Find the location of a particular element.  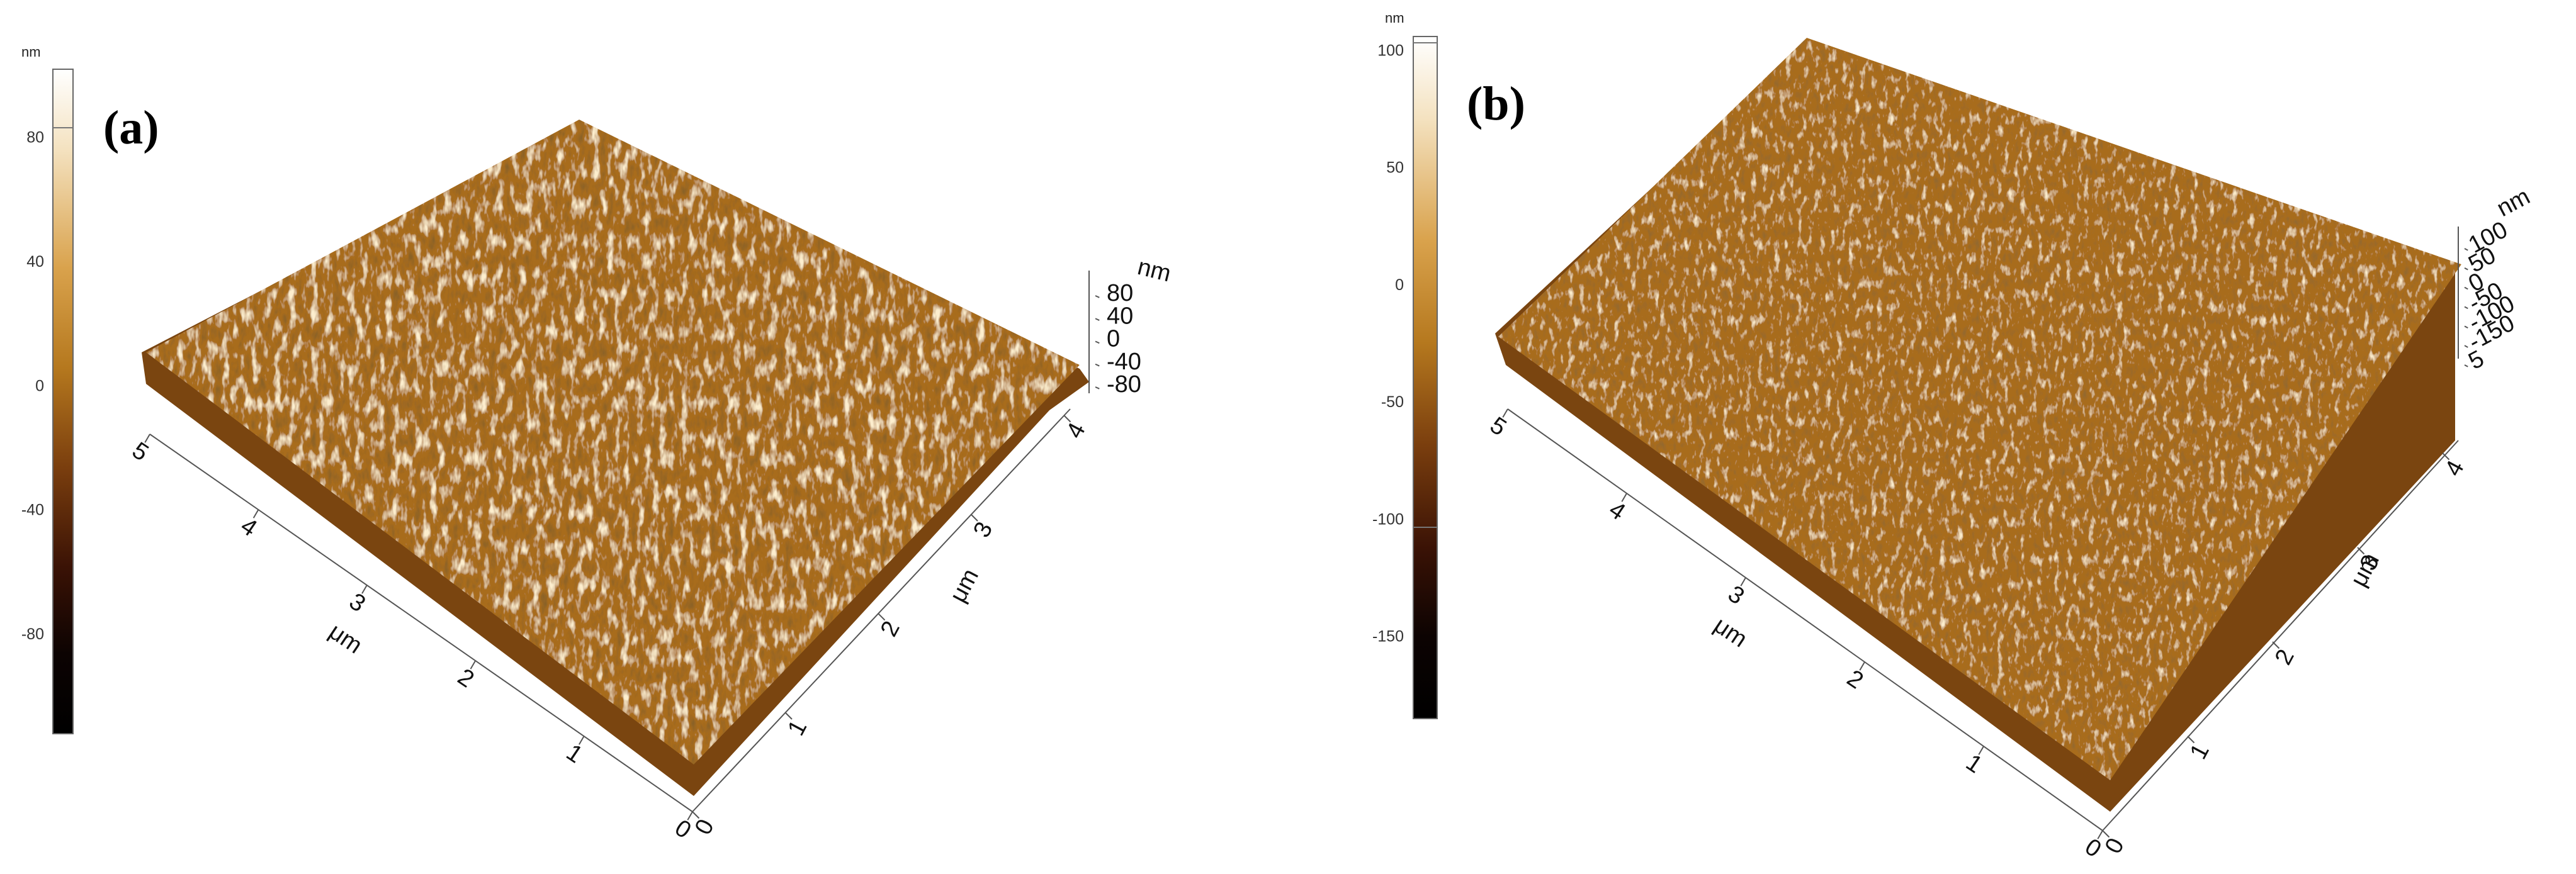

colorbar-a-tick-label: -40 is located at coordinates (32, 510).